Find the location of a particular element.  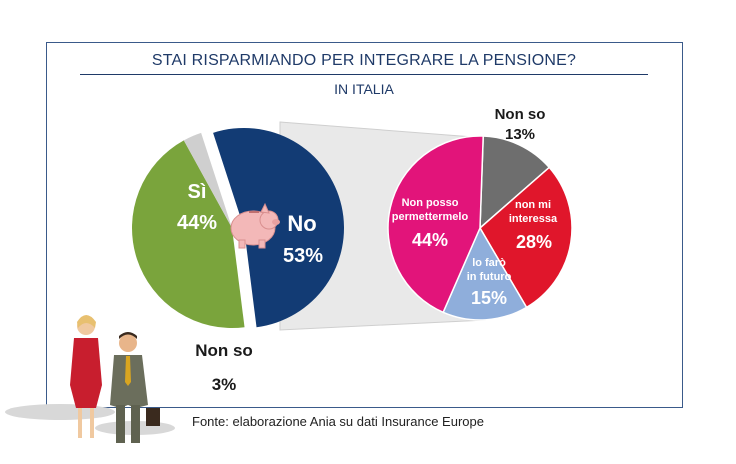

slice-label: interessa is located at coordinates (533, 219).